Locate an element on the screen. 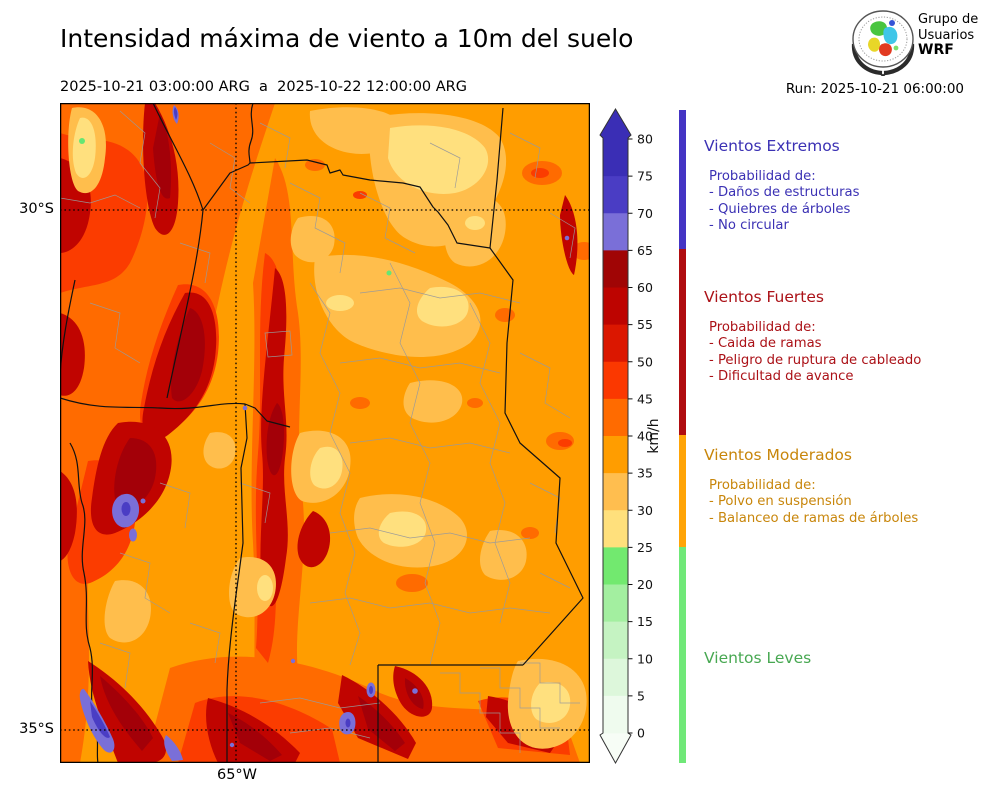 The width and height of the screenshot is (1000, 800). legend-item: - Caida de ramas is located at coordinates (765, 344).